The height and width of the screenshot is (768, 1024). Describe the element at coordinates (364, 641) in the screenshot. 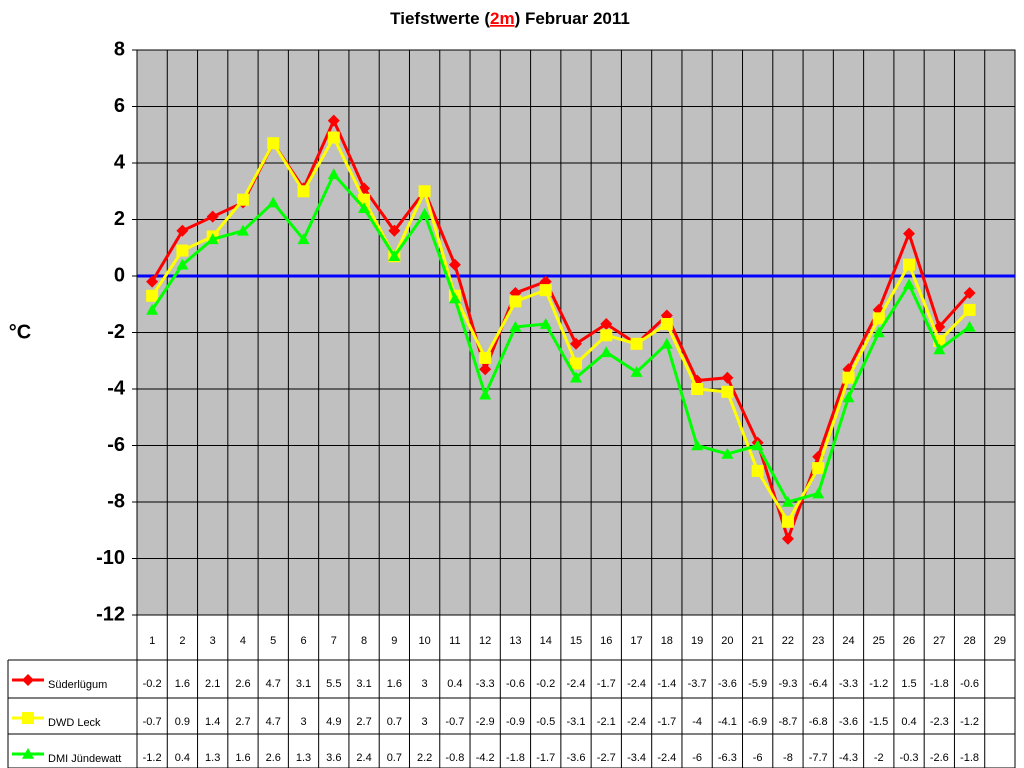

I see `x-tick-label: 8` at that location.